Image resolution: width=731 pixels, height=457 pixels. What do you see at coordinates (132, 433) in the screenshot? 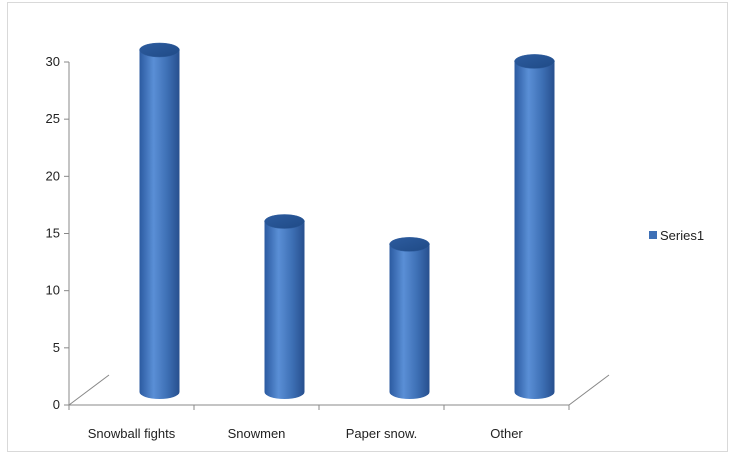
I see `x-tick-label: Snowball fights` at bounding box center [132, 433].